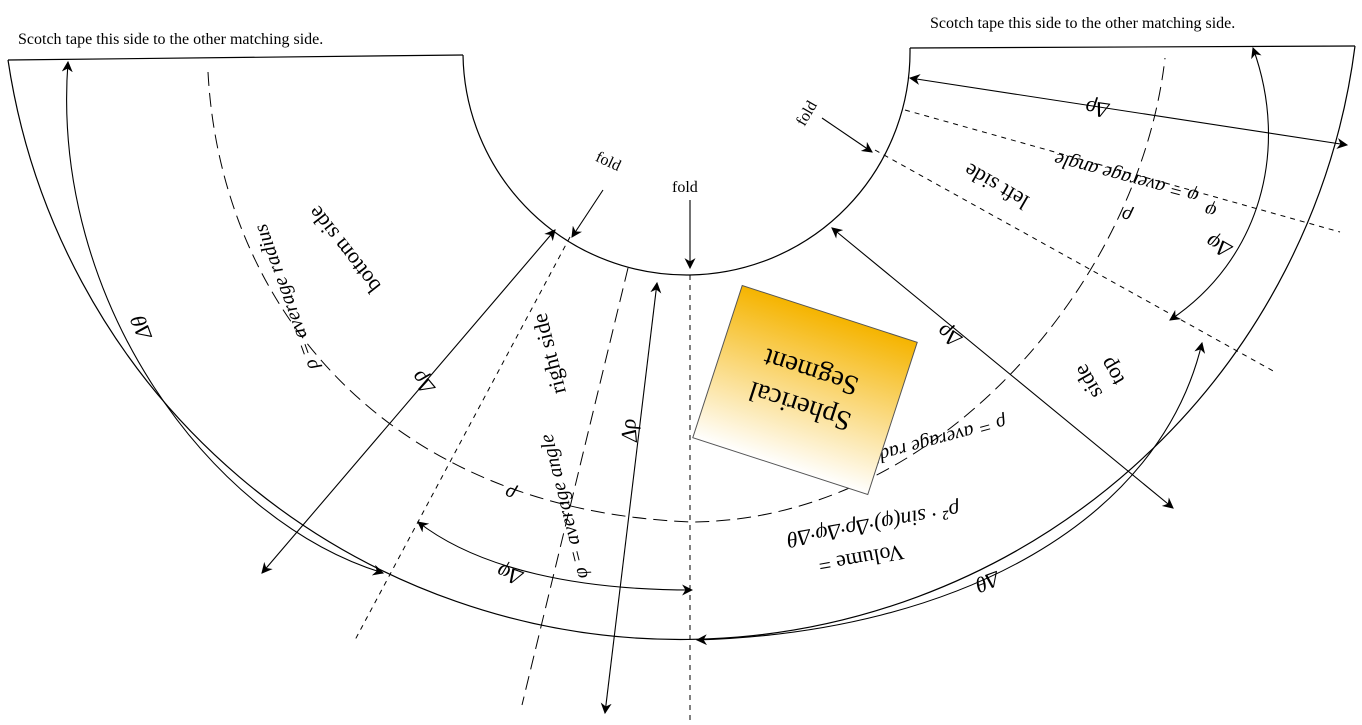 The image size is (1362, 725). Describe the element at coordinates (686, 161) in the screenshot. I see `inner-arc` at that location.